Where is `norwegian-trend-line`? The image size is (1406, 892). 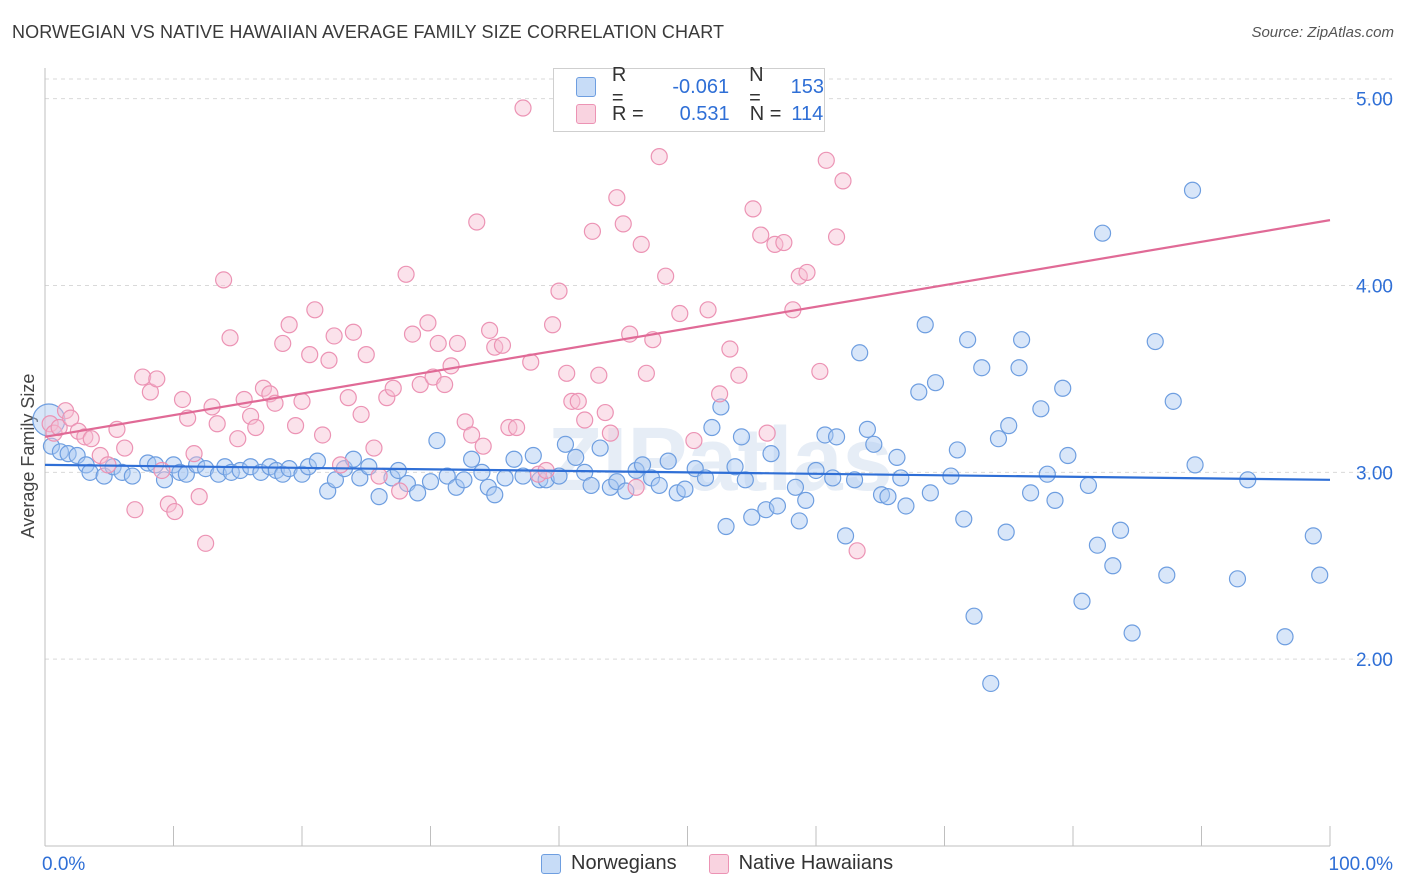
norwegian-trend-line is located at coordinates (687, 472).